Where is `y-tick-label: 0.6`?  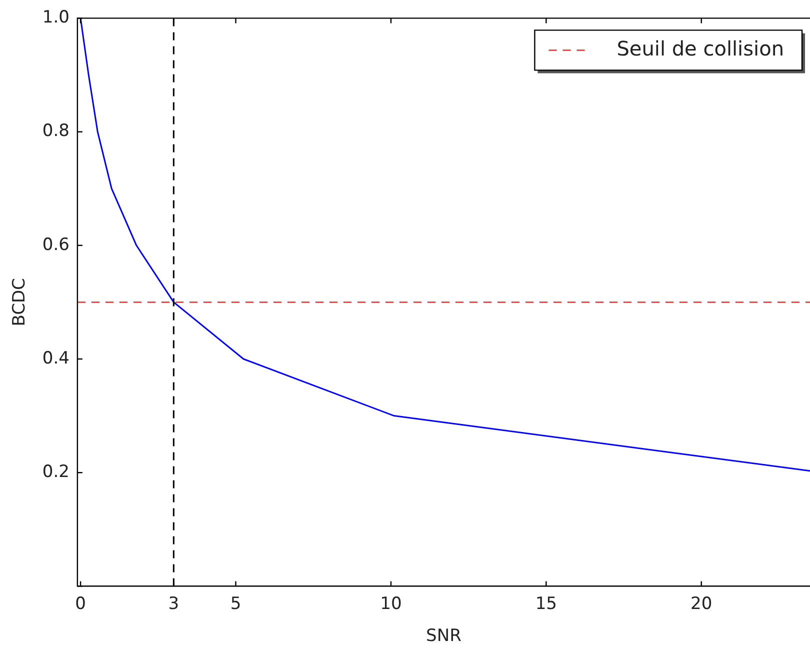
y-tick-label: 0.6 is located at coordinates (56, 244).